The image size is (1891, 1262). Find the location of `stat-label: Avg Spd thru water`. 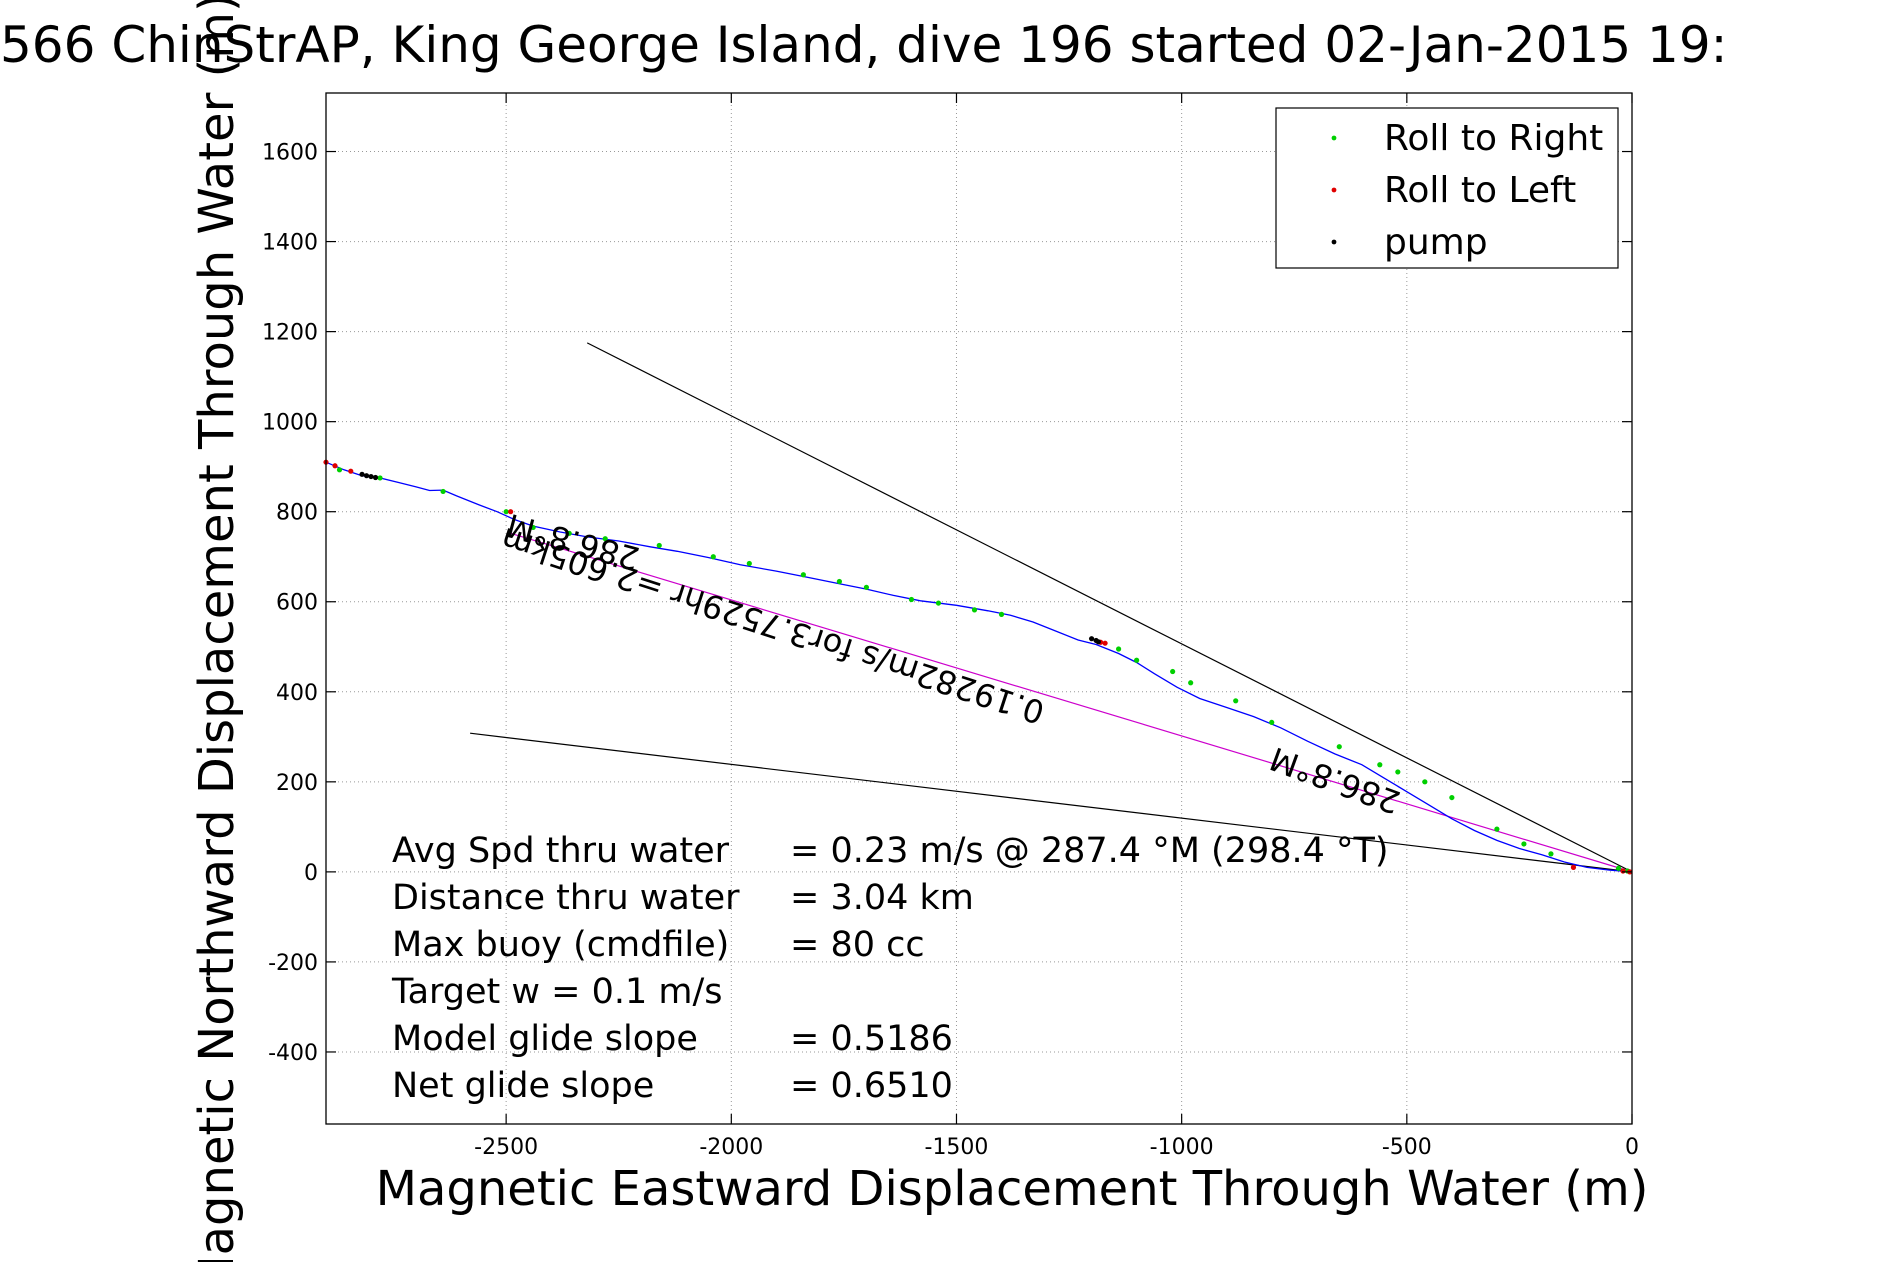

stat-label: Avg Spd thru water is located at coordinates (561, 851).